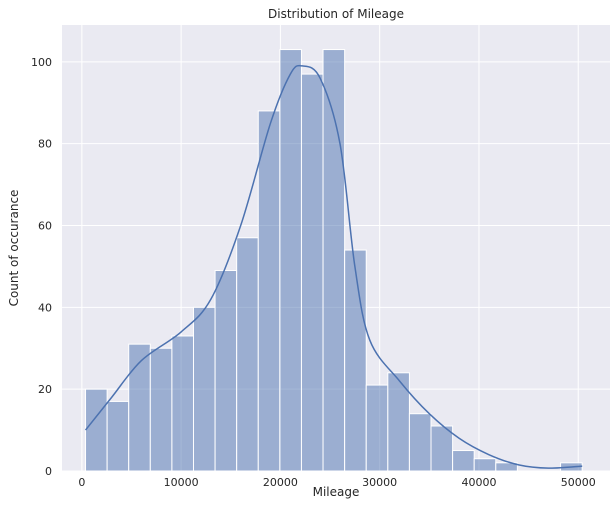 The image size is (616, 508). What do you see at coordinates (48, 471) in the screenshot?
I see `y-tick-label: 0` at bounding box center [48, 471].